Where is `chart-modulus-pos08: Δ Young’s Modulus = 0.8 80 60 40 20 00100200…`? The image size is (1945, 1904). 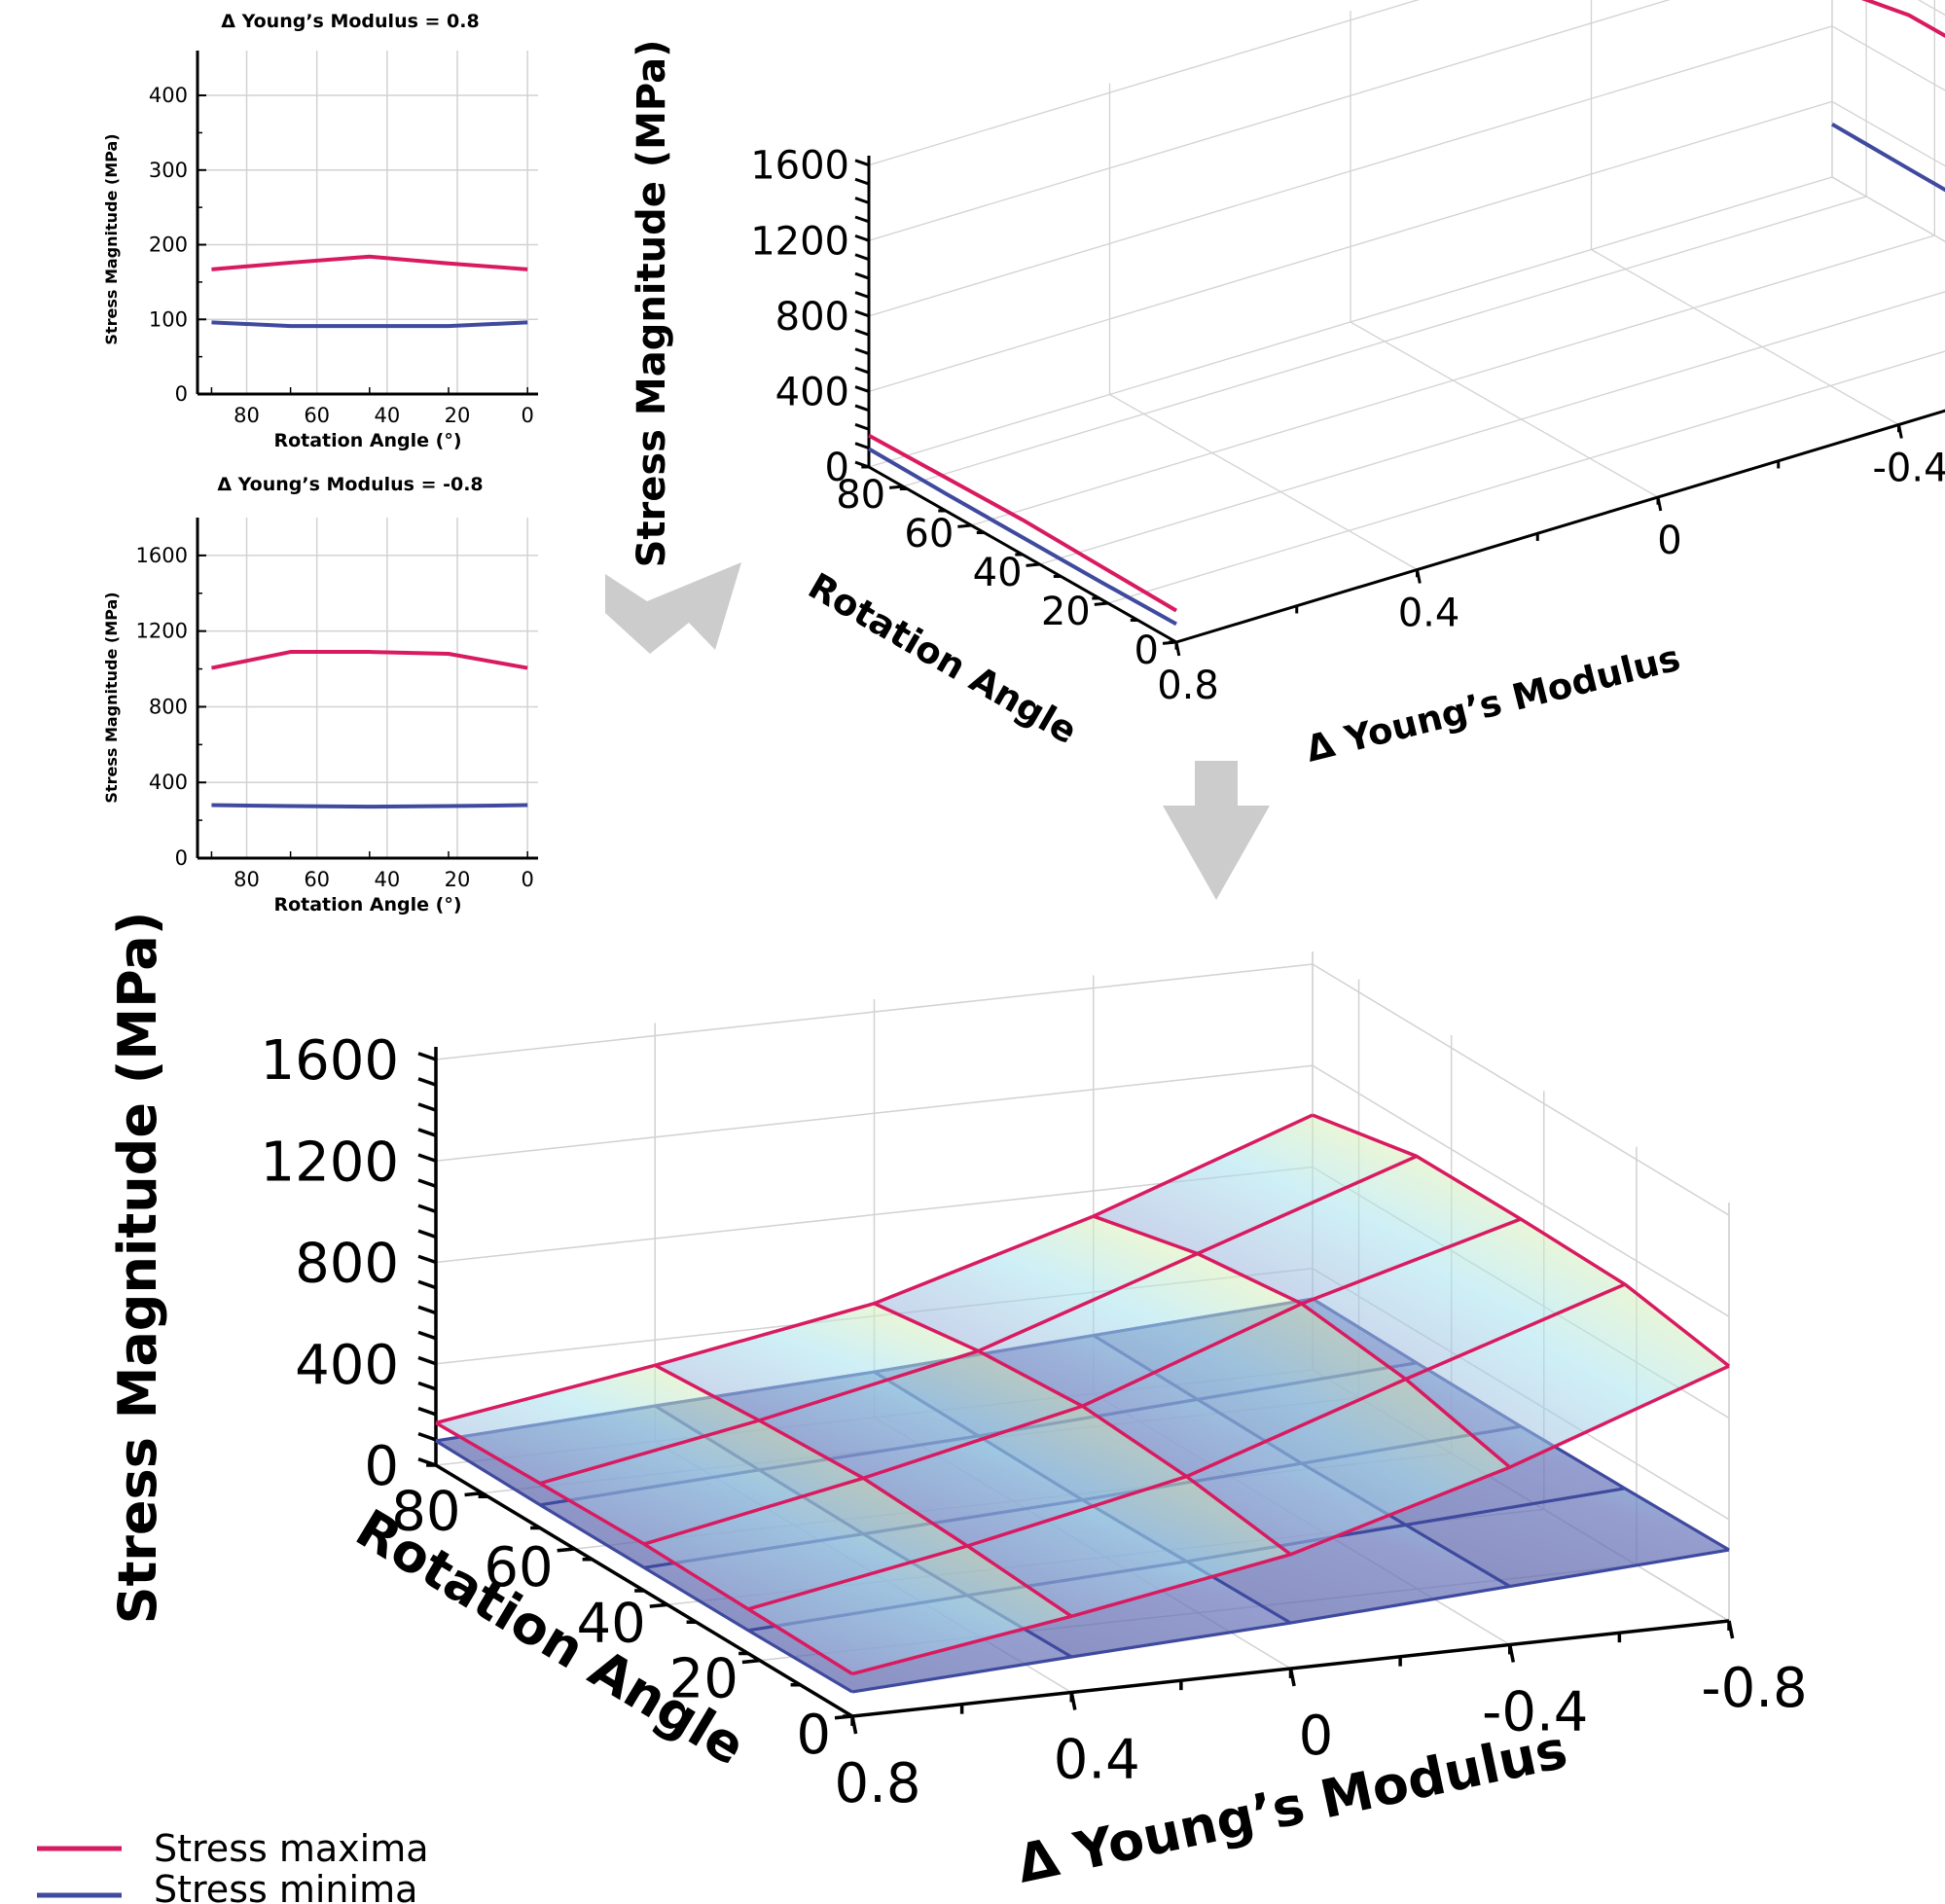 chart-modulus-pos08: Δ Young’s Modulus = 0.8 80 60 40 20 00100200… is located at coordinates (320, 231).